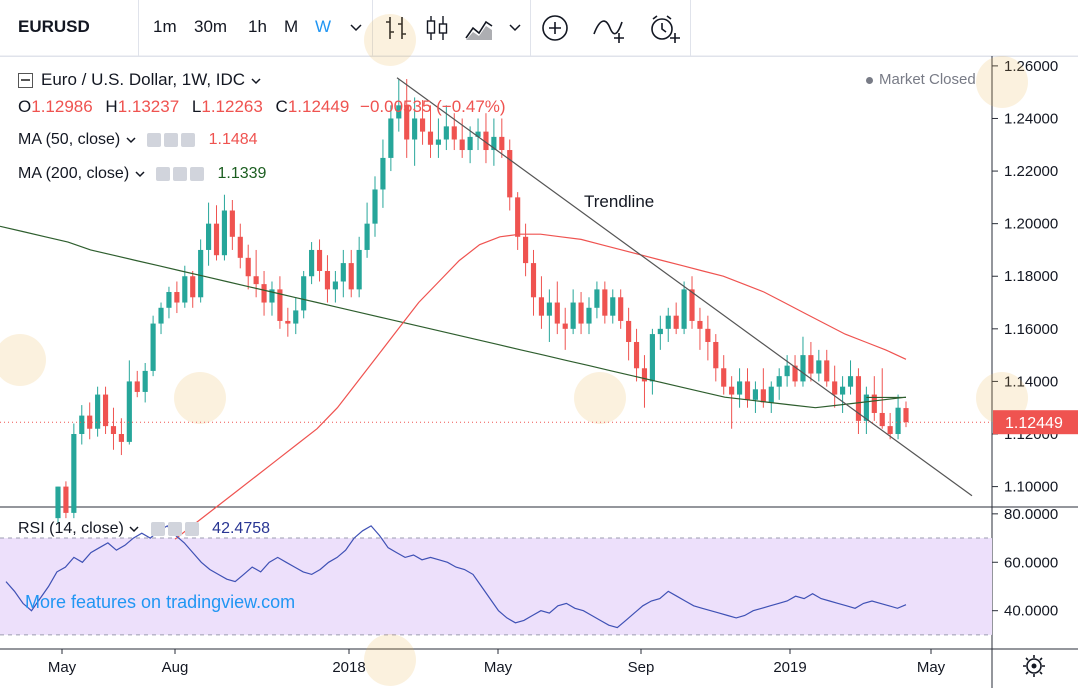  Describe the element at coordinates (175, 667) in the screenshot. I see `time-tick-label: Aug` at that location.